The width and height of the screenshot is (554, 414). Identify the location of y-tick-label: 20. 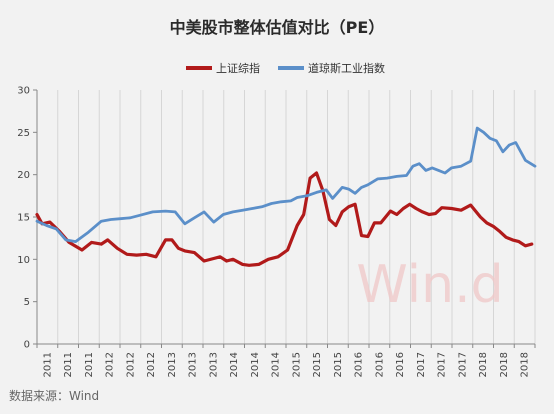
(23, 175).